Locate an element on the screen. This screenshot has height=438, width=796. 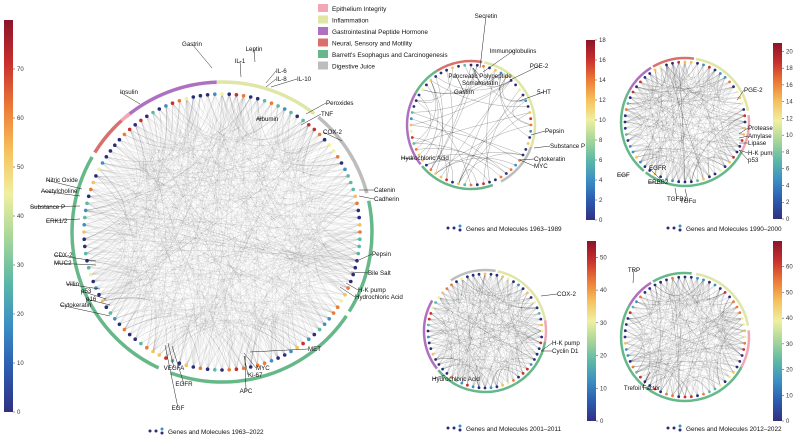
legend-label: Neural, Sensory and Motility is located at coordinates (372, 44).